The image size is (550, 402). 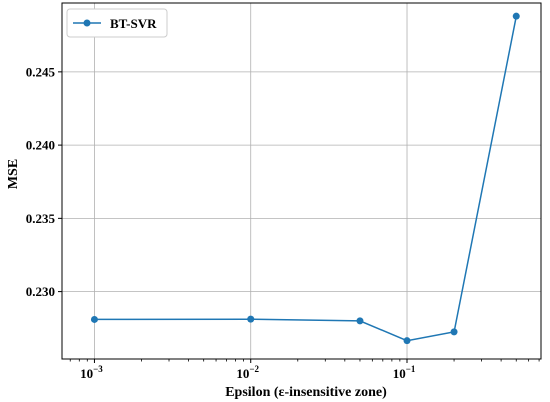 What do you see at coordinates (91, 372) in the screenshot?
I see `x-tick-label: 10⁻³` at bounding box center [91, 372].